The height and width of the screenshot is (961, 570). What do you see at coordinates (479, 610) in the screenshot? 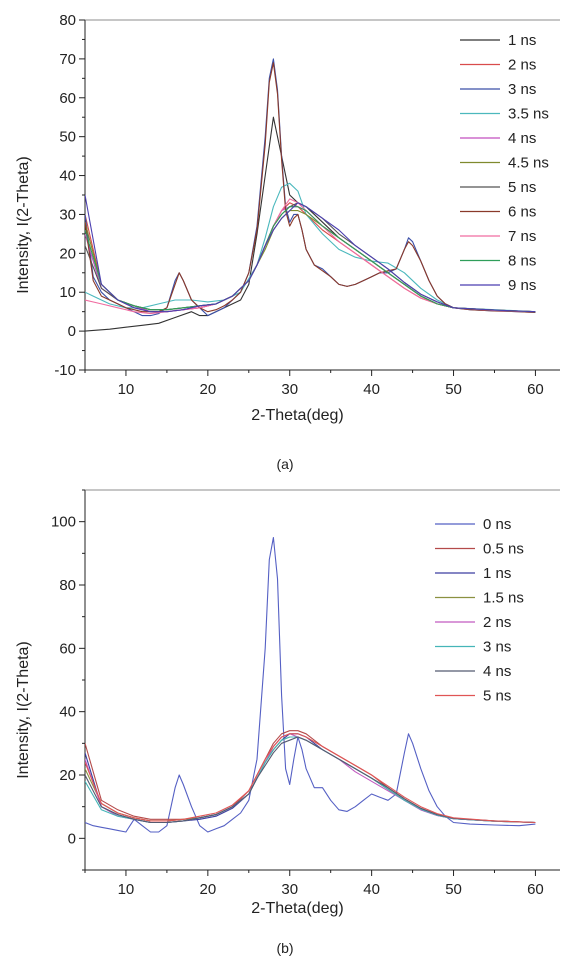
I see `legend: 0 ns 0.5 ns 1 ns 1.5 ns 2 ns 3 ns 4 ns 5 ns` at bounding box center [479, 610].